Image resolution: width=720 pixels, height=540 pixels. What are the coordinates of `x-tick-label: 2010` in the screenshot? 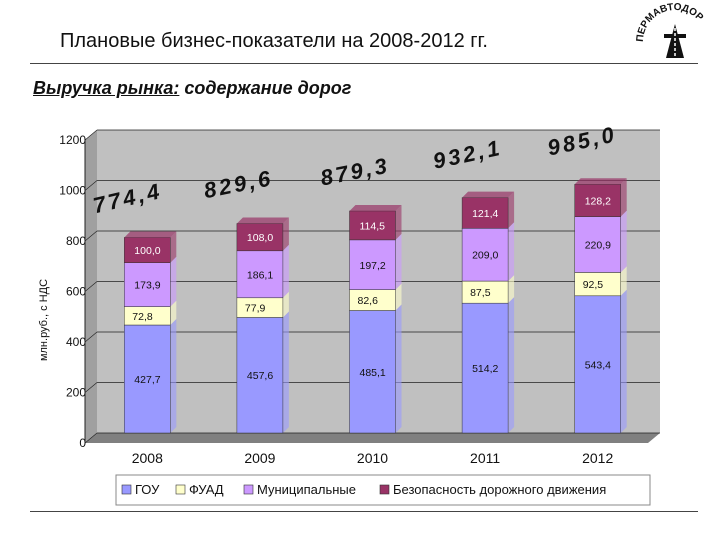 It's located at (372, 458).